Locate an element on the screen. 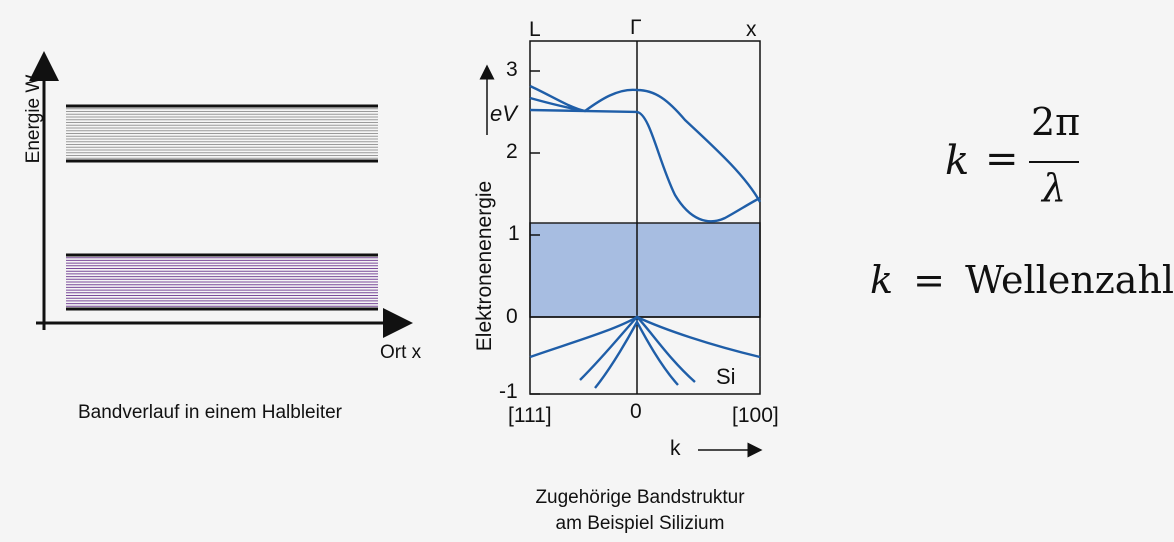 This screenshot has height=542, width=1174. x-tick-111: [111] is located at coordinates (530, 415).